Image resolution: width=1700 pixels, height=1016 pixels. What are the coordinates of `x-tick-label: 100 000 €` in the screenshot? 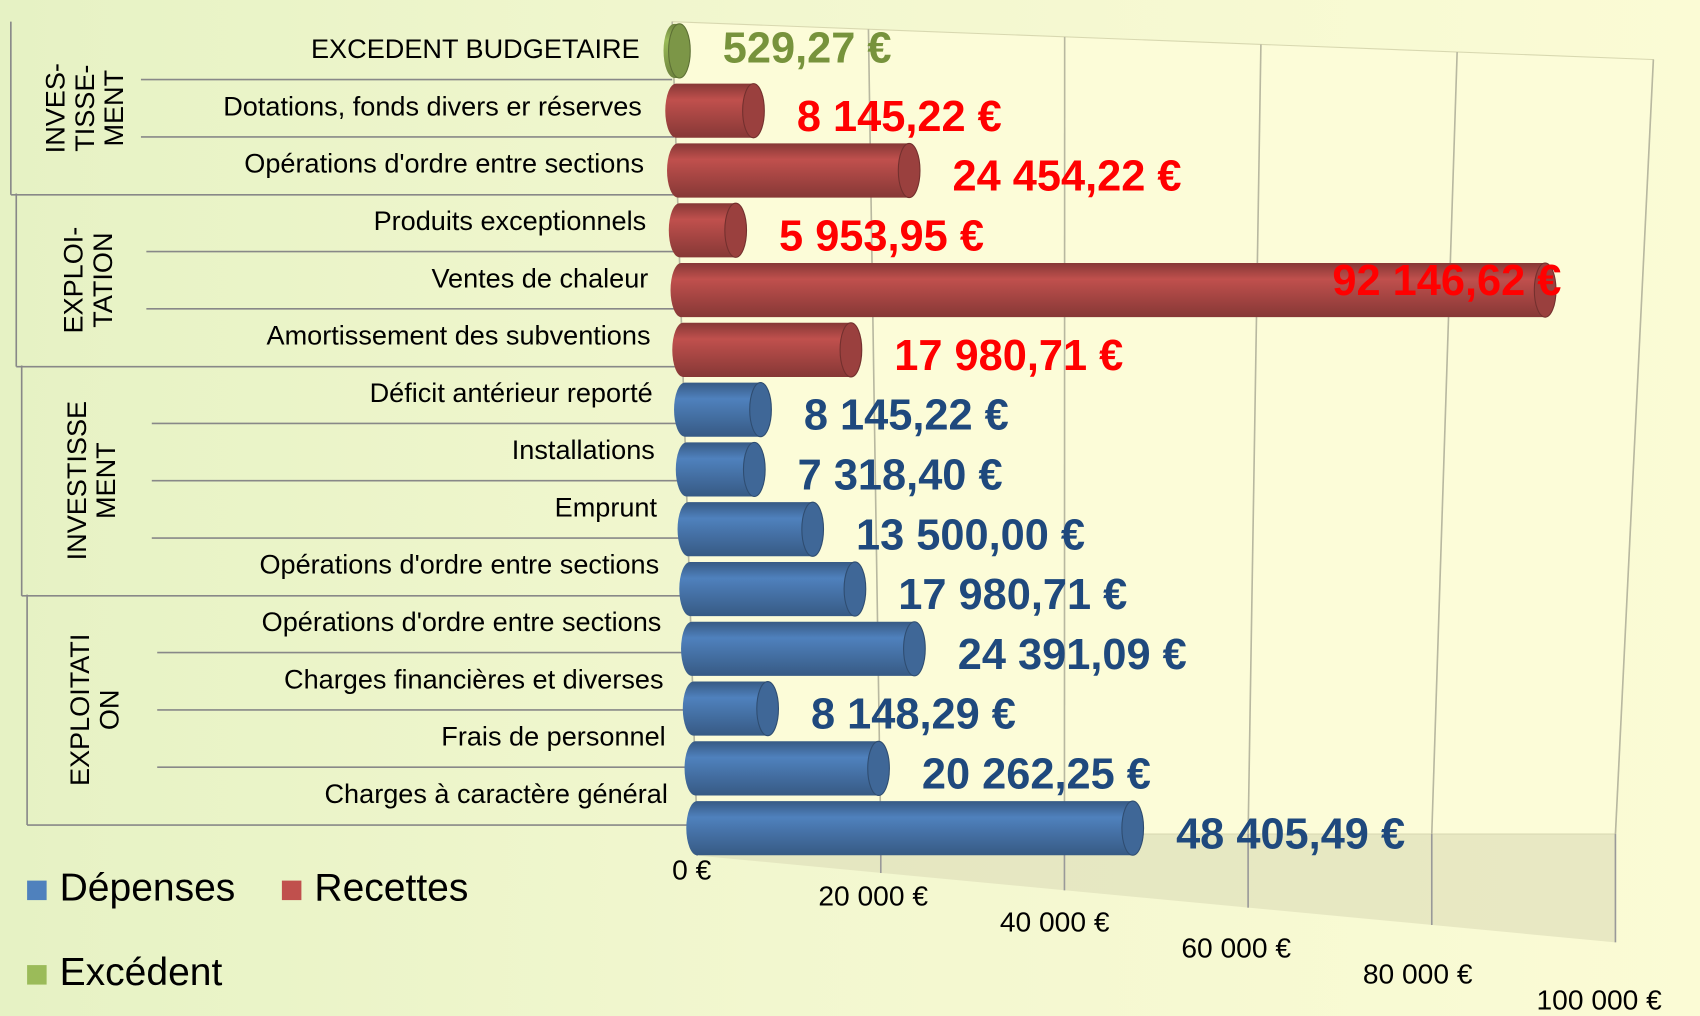 It's located at (1600, 999).